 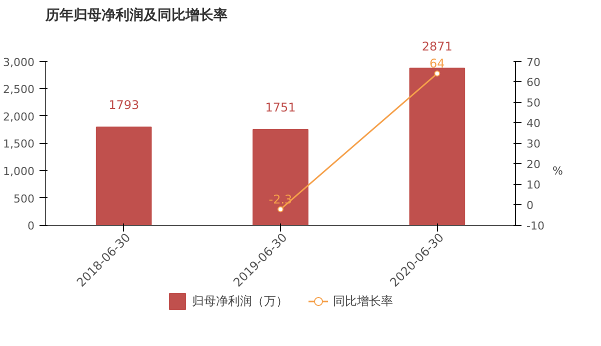 What do you see at coordinates (533, 185) in the screenshot?
I see `y2-tick-label: 10` at bounding box center [533, 185].